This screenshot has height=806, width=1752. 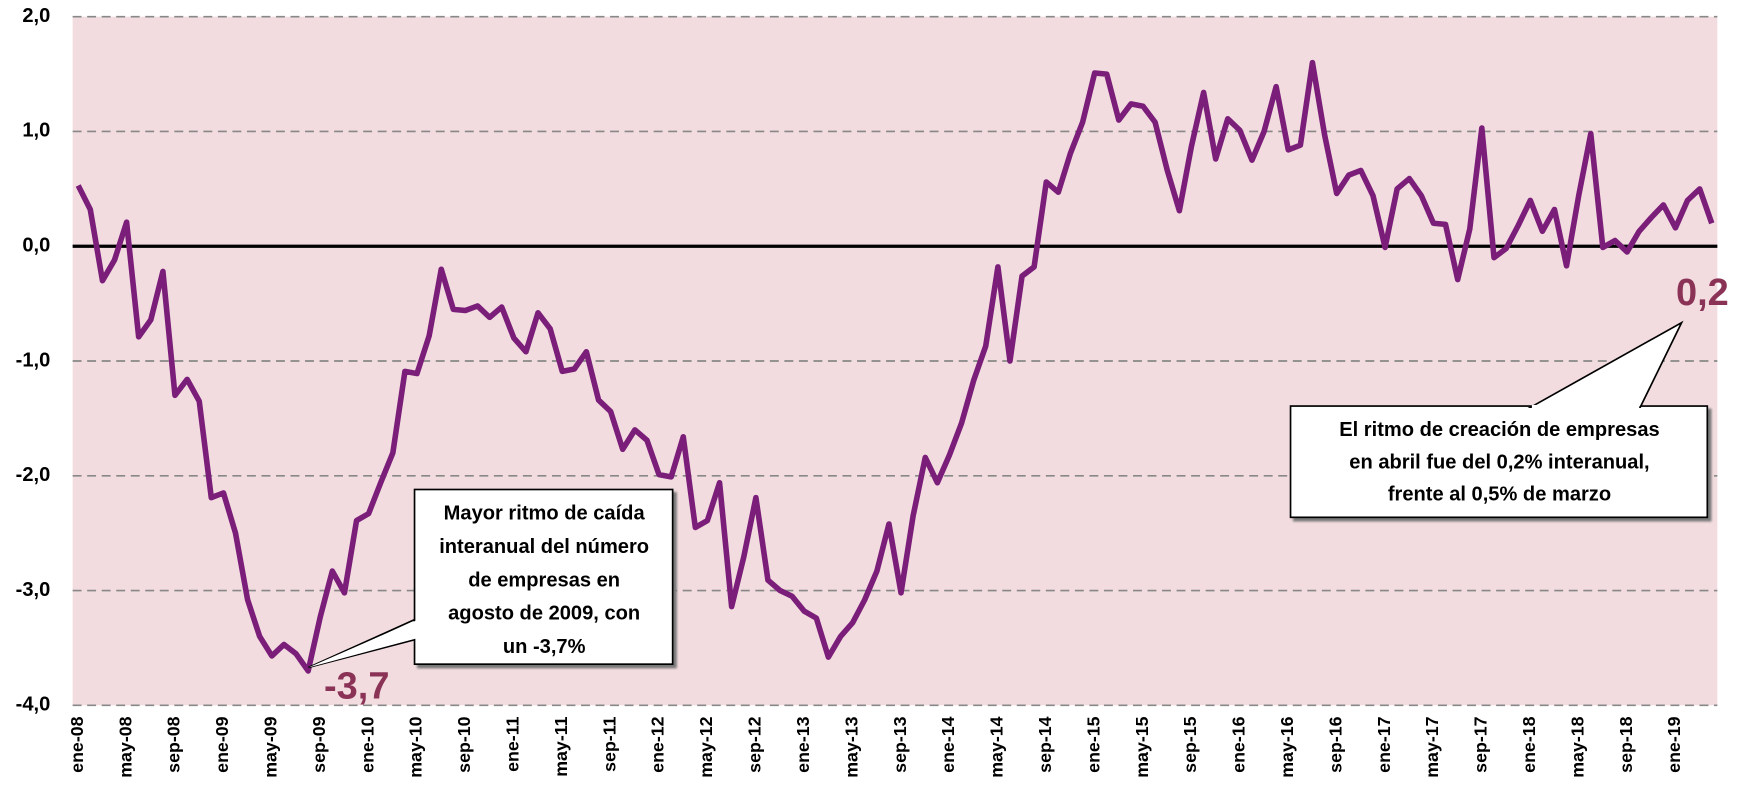 What do you see at coordinates (1190, 744) in the screenshot?
I see `x-tick-label: sep-15` at bounding box center [1190, 744].